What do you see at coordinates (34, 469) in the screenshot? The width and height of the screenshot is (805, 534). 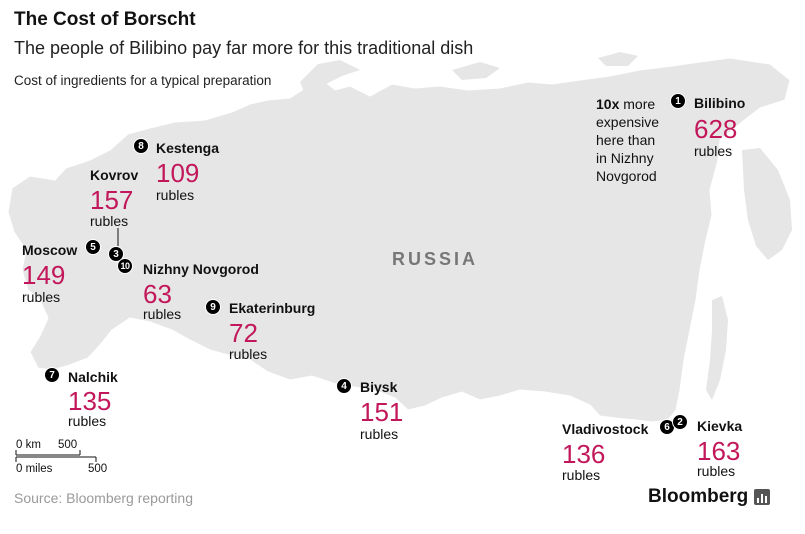 I see `scale-miles-zero: 0 miles` at bounding box center [34, 469].